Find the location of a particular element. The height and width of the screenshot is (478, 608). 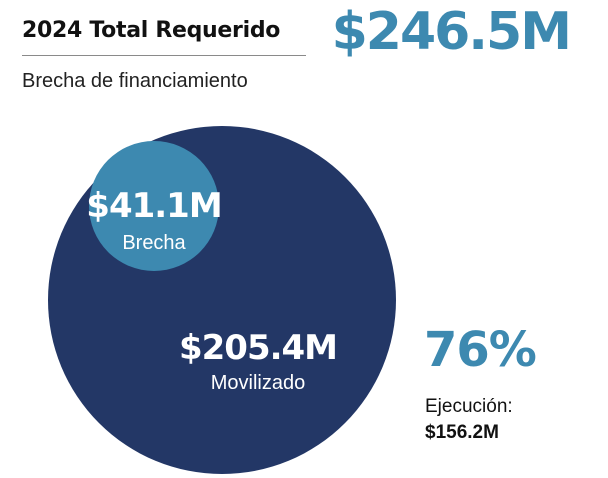

title-divider is located at coordinates (164, 55).